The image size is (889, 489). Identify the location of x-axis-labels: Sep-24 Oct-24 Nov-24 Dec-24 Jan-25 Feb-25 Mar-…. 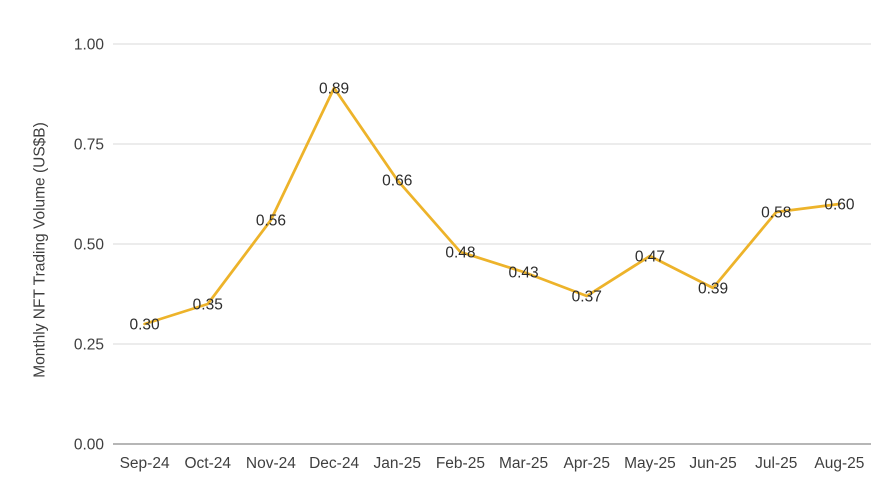
(492, 463).